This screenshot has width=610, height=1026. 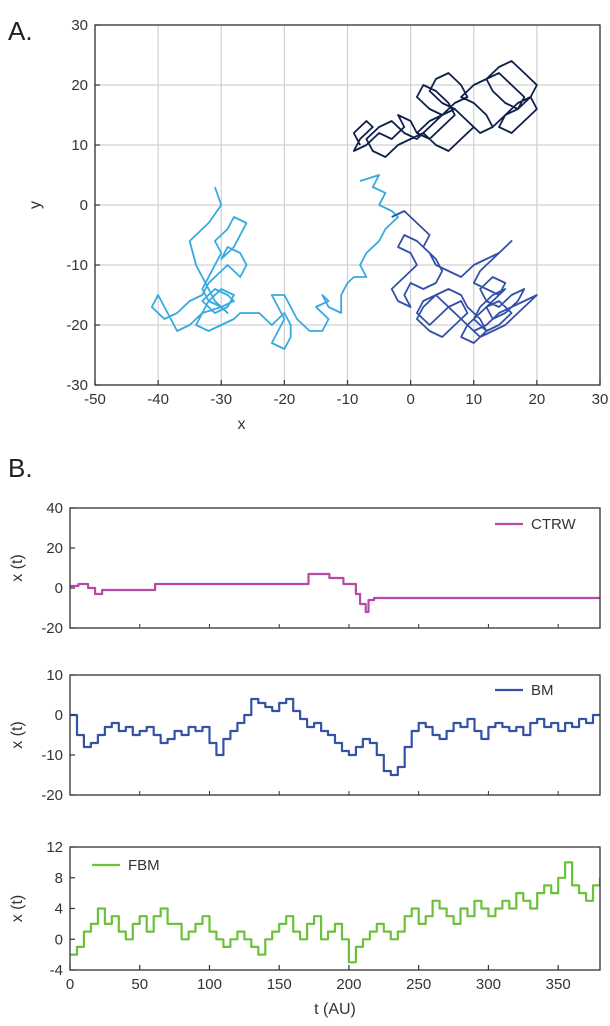 I want to click on x-tick-label: 50, so click(x=139, y=984).